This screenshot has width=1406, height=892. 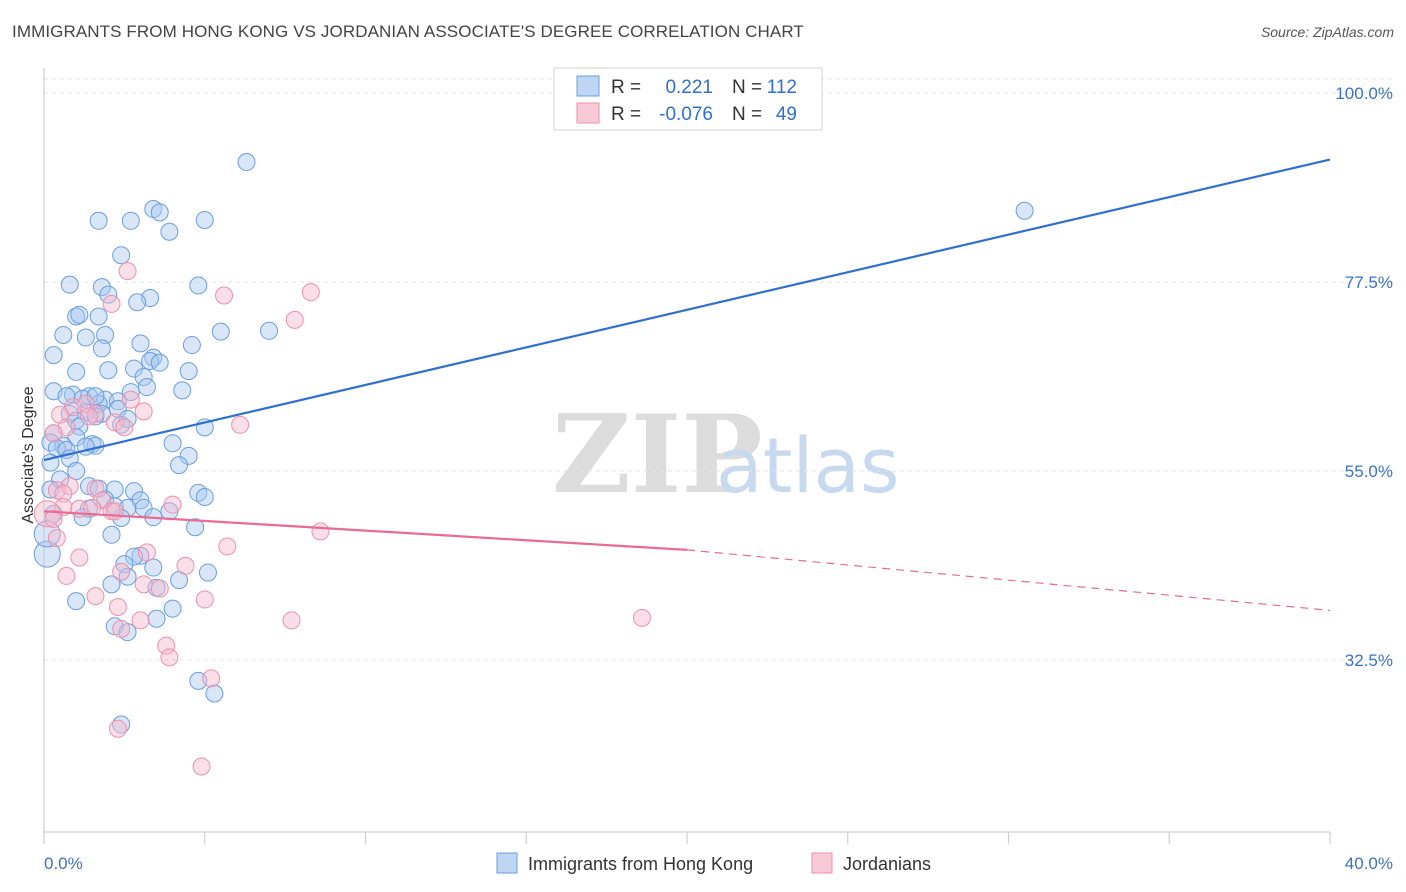 I want to click on watermark-zip: ZIP, so click(x=657, y=455).